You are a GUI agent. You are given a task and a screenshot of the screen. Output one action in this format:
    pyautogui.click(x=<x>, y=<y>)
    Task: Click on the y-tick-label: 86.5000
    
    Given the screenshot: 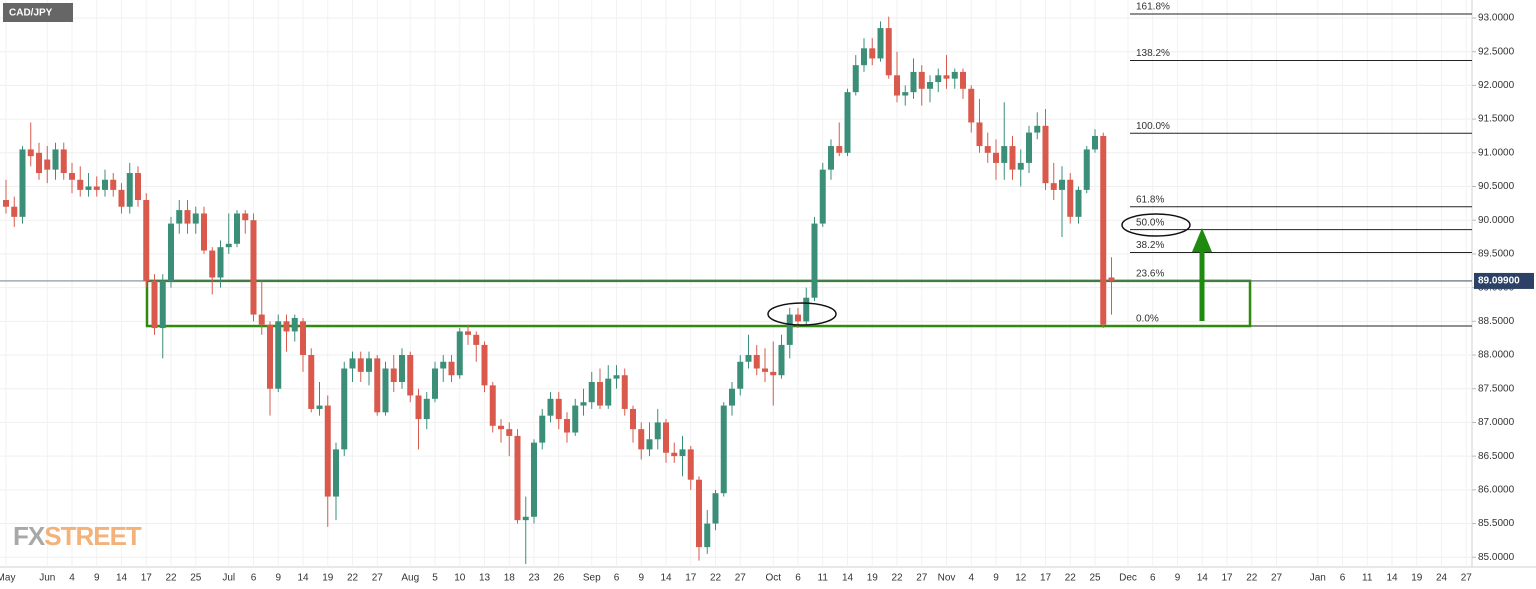 What is the action you would take?
    pyautogui.click(x=1496, y=456)
    